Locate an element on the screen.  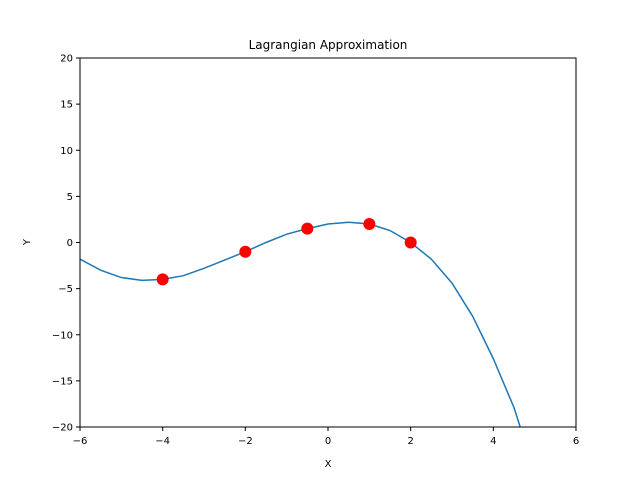
x-tick-label: 4 is located at coordinates (493, 441).